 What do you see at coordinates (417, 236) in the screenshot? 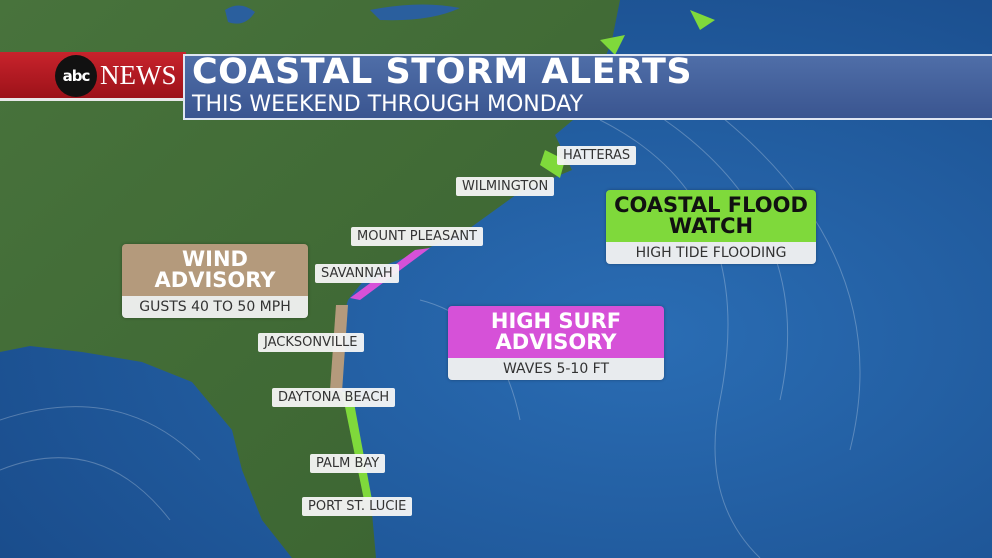
I see `city-label: MOUNT PLEASANT` at bounding box center [417, 236].